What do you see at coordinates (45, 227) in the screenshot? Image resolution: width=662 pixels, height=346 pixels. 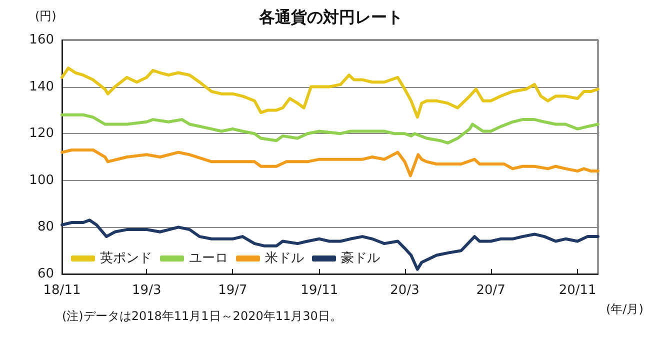 I see `y-tick-label: 80` at bounding box center [45, 227].